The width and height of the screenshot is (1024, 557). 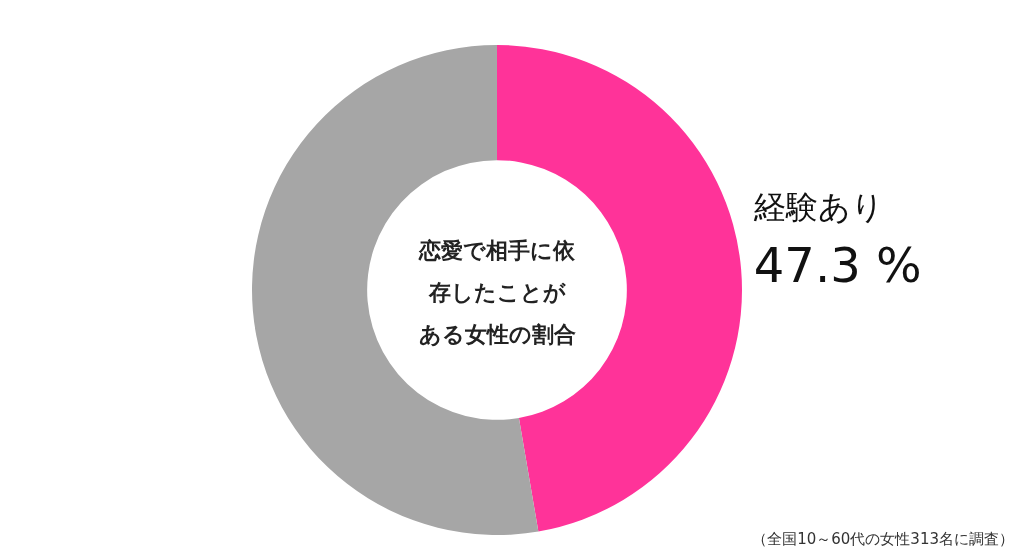 What do you see at coordinates (497, 293) in the screenshot?
I see `text: 恋愛で相手に依存したことがある女性の割合` at bounding box center [497, 293].